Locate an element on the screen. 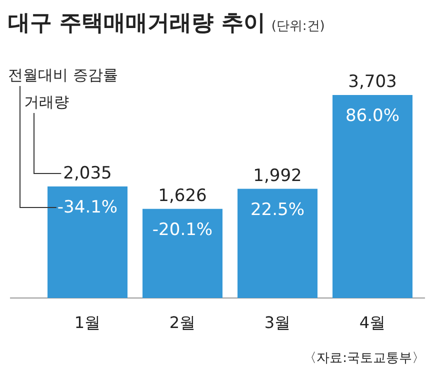 Image resolution: width=433 pixels, height=370 pixels. text: 〈자료:국토교통부〉 is located at coordinates (364, 358).